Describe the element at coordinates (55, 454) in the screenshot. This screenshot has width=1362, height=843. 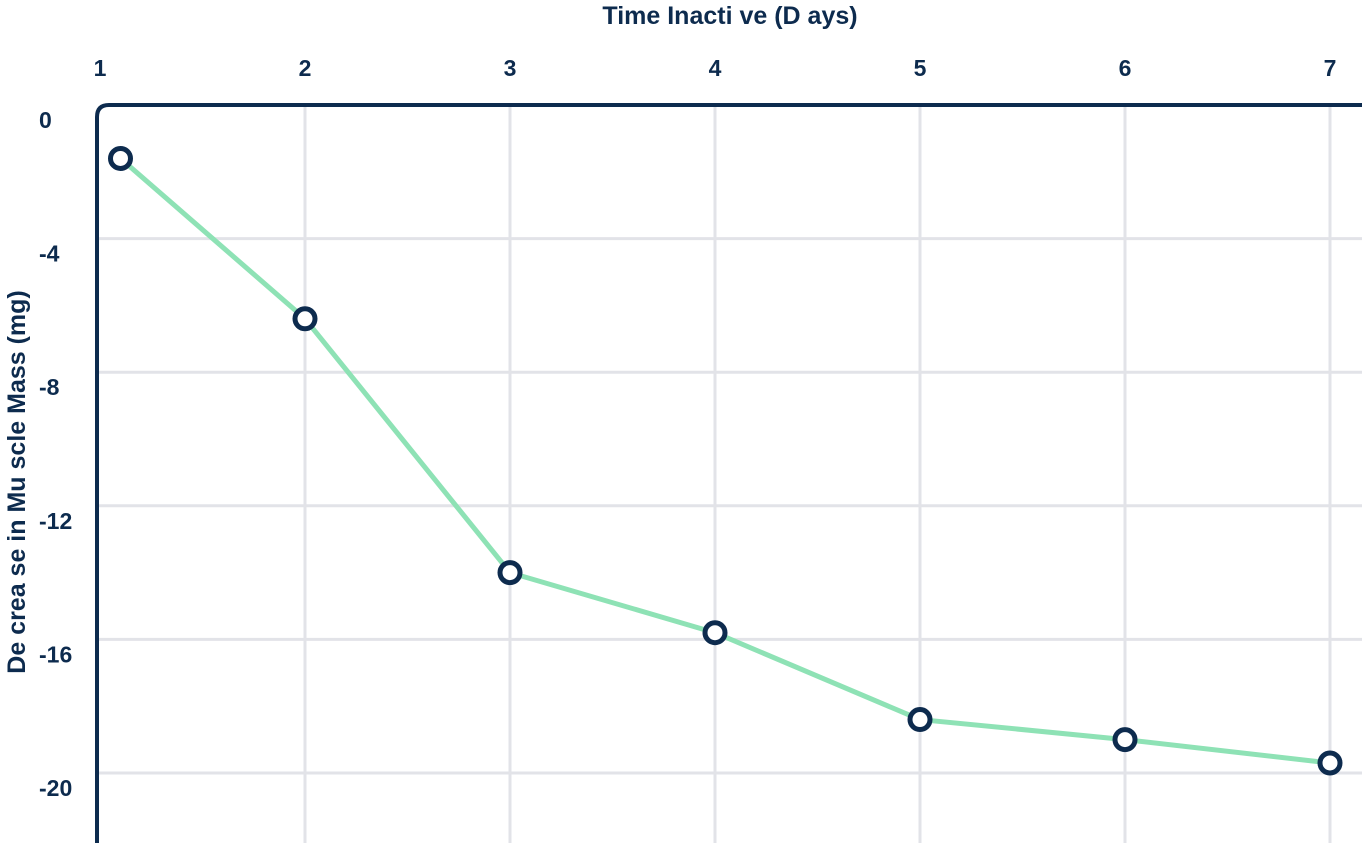
I see `y-axis-ticks: 0 -4 -8 -12 -16 -20` at that location.